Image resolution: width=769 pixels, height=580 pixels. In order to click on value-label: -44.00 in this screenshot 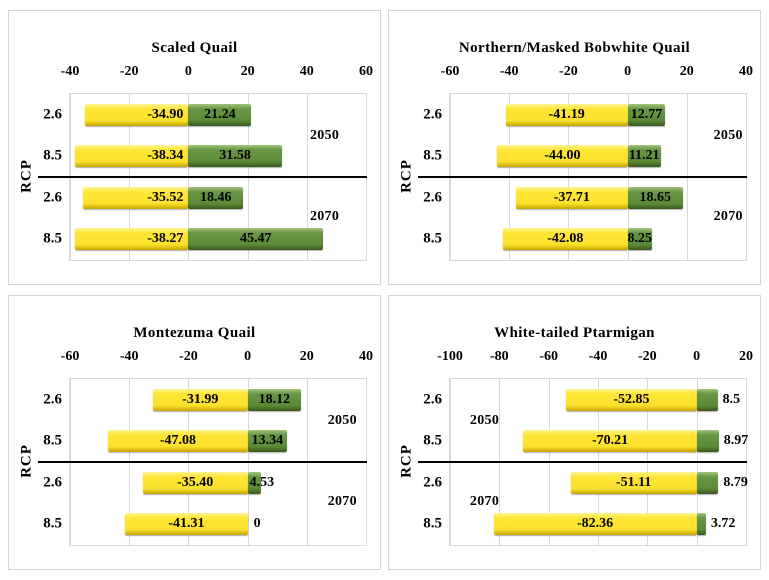, I will do `click(562, 156)`.